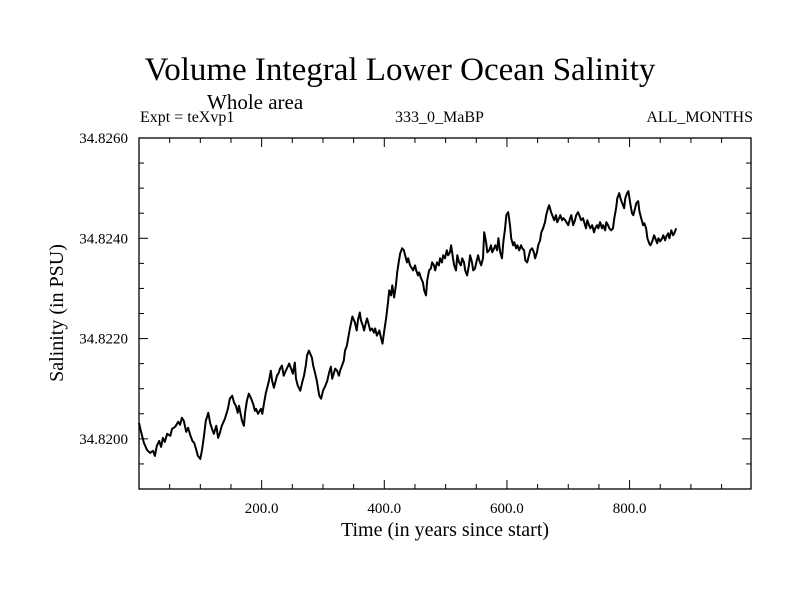  I want to click on y-tick-label: 34.8240, so click(103, 239).